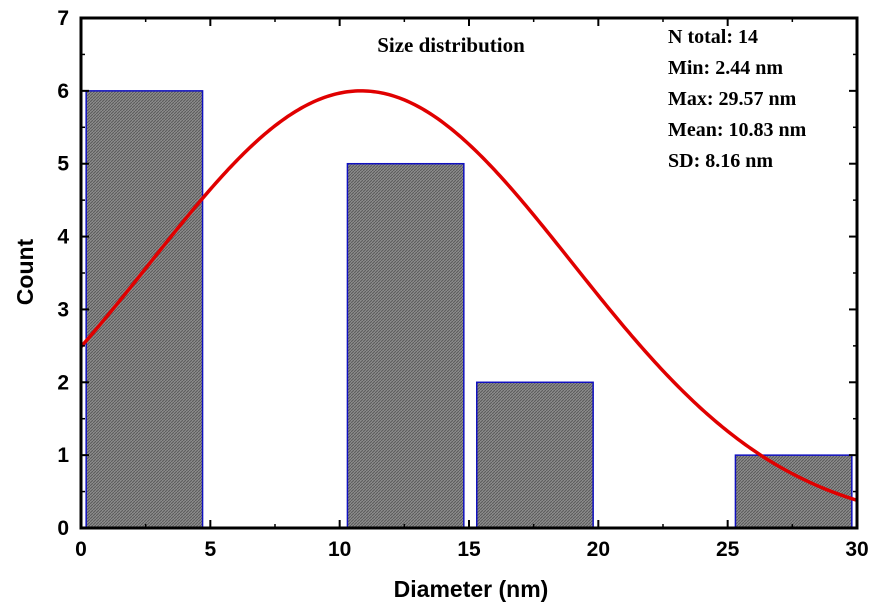 The image size is (877, 606). Describe the element at coordinates (469, 549) in the screenshot. I see `x-tick-label: 15` at that location.